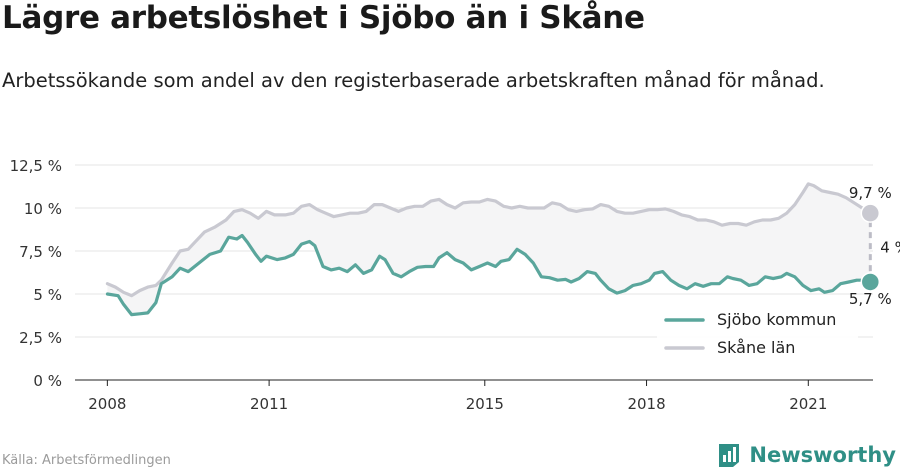  I want to click on y-tick-label: 0 %, so click(47, 381).